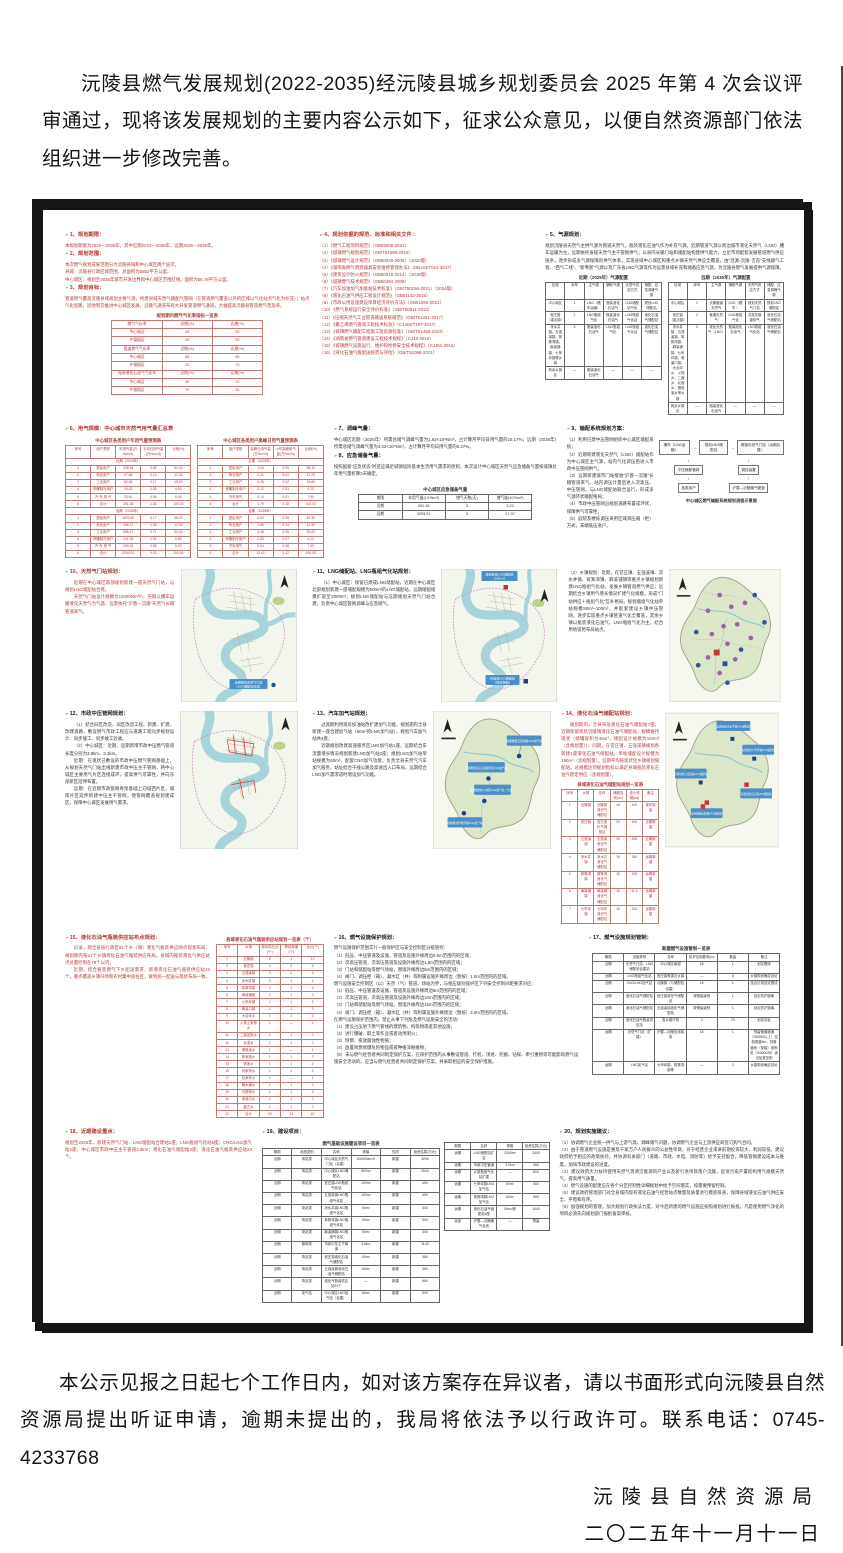 Image resolution: width=843 pixels, height=1553 pixels. What do you see at coordinates (680, 739) in the screenshot?
I see `scale-bar` at bounding box center [680, 739].